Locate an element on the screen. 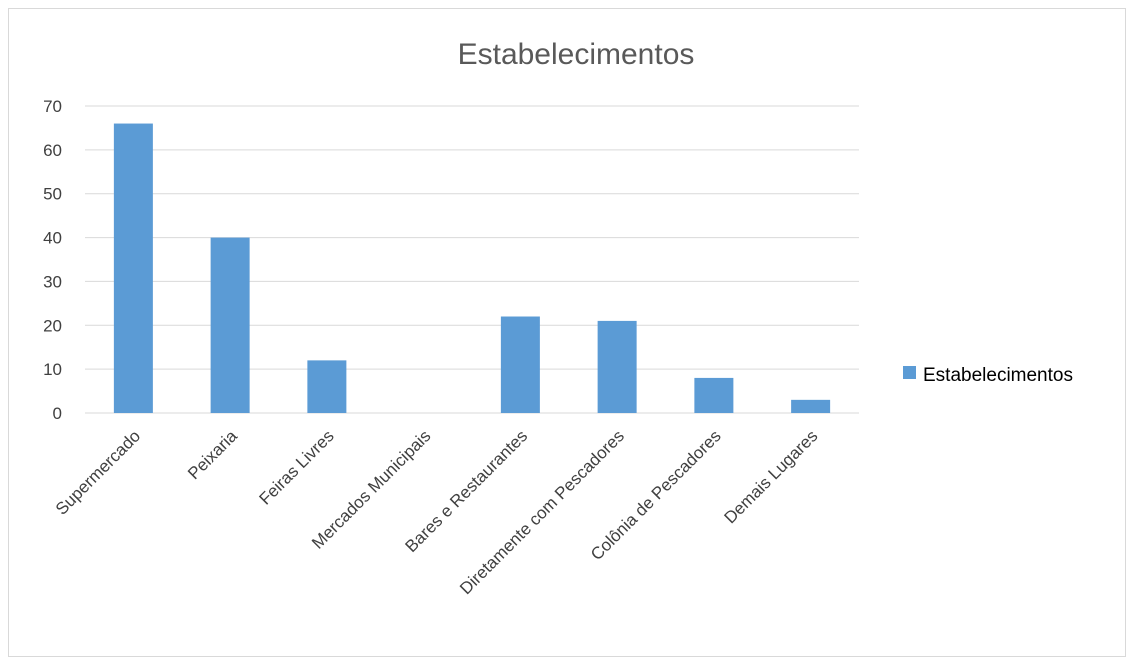 This screenshot has width=1134, height=665. legend-label: Estabelecimentos is located at coordinates (998, 375).